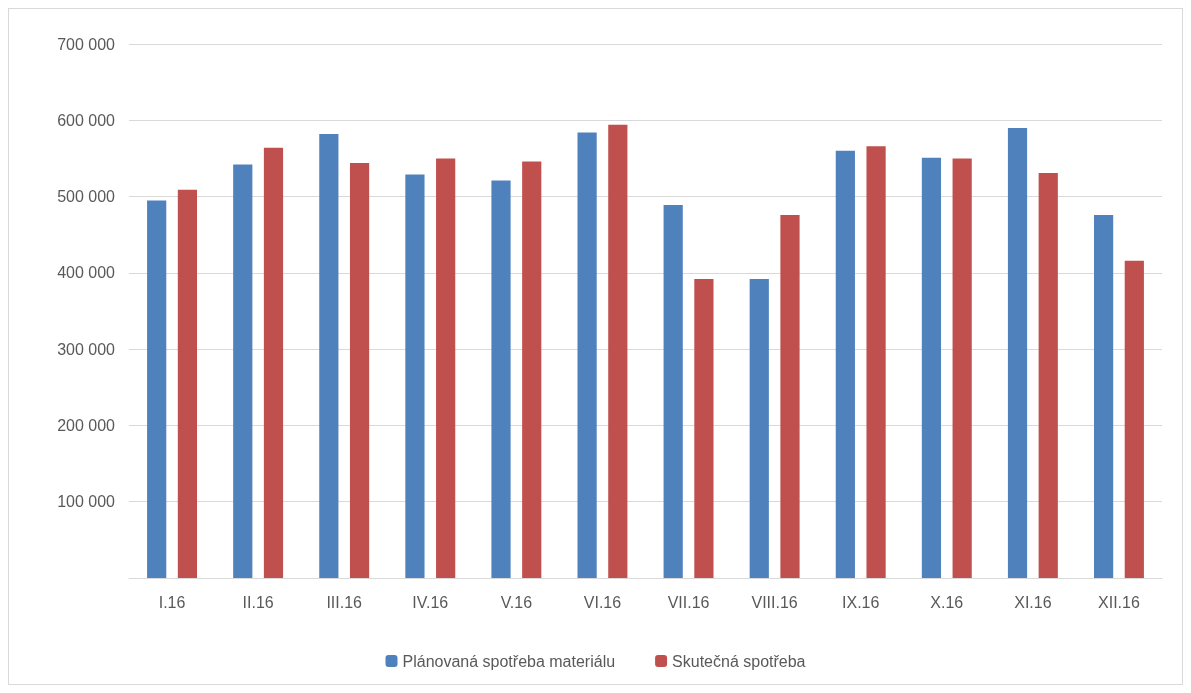 This screenshot has width=1191, height=693. What do you see at coordinates (86, 425) in the screenshot?
I see `y-tick-label: 200 000` at bounding box center [86, 425].